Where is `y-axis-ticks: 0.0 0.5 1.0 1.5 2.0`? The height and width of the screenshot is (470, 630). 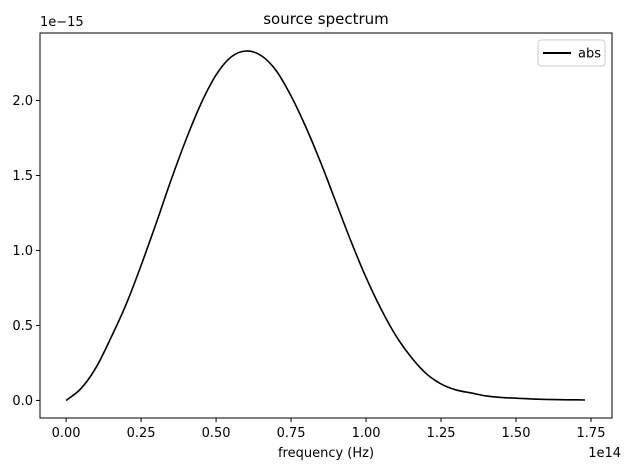
y-axis-ticks: 0.0 0.5 1.0 1.5 2.0 is located at coordinates (26, 251).